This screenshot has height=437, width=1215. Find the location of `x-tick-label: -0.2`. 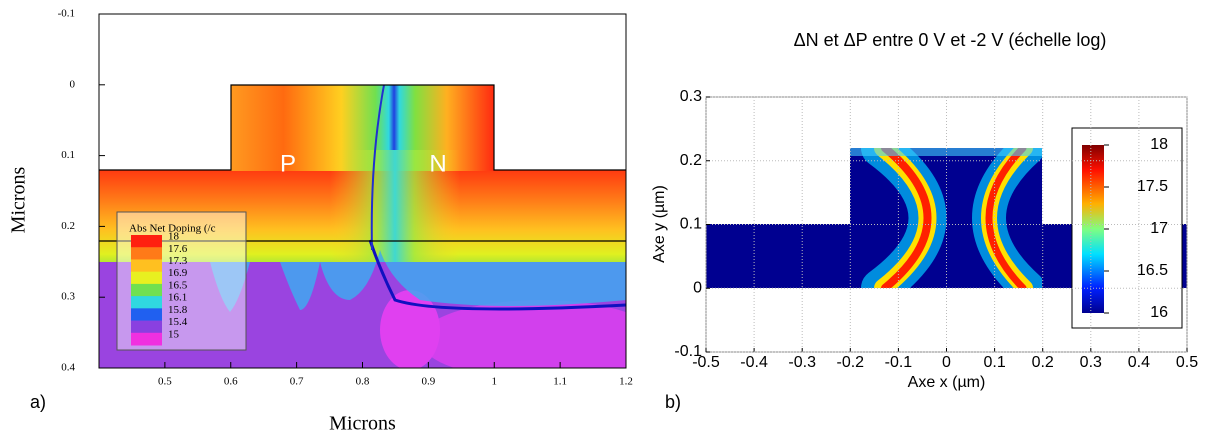

x-tick-label: -0.2 is located at coordinates (851, 362).